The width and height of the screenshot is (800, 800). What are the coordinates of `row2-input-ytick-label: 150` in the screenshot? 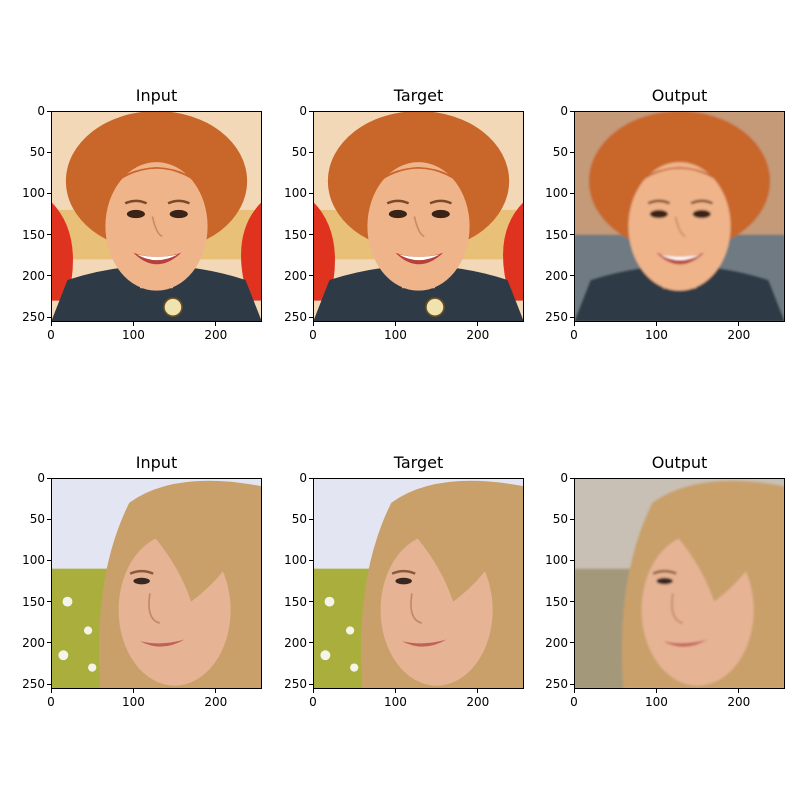 It's located at (33, 601).